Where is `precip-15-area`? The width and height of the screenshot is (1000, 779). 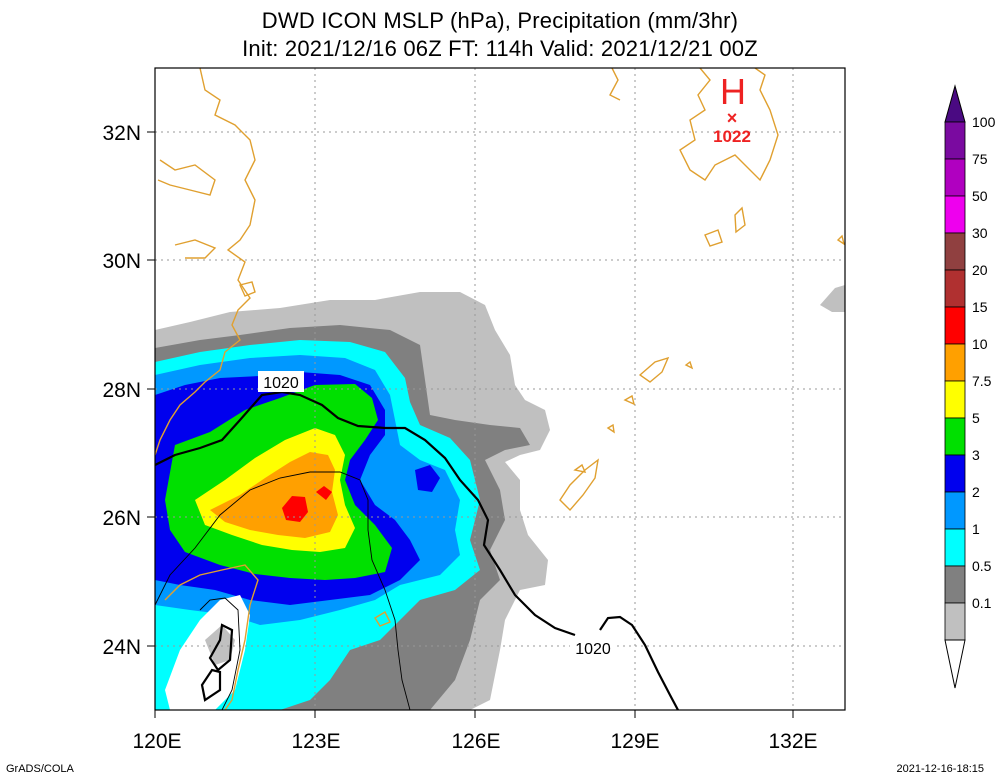 precip-15-area is located at coordinates (295, 509).